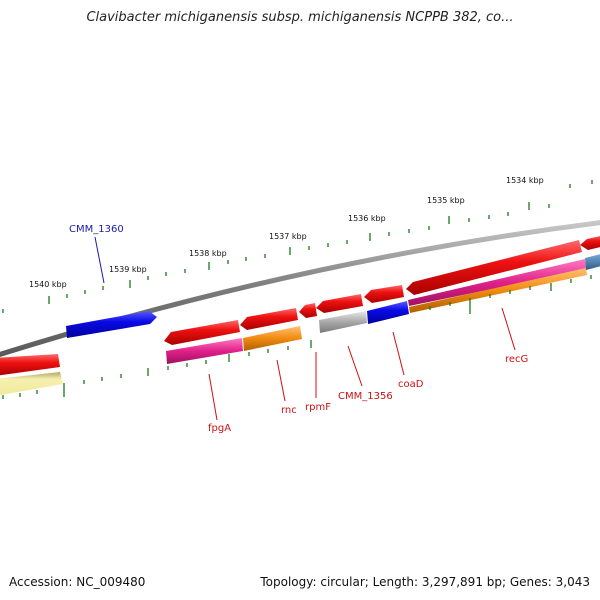 The width and height of the screenshot is (600, 600). Describe the element at coordinates (219, 428) in the screenshot. I see `gene-label-fpgA: fpgA` at that location.